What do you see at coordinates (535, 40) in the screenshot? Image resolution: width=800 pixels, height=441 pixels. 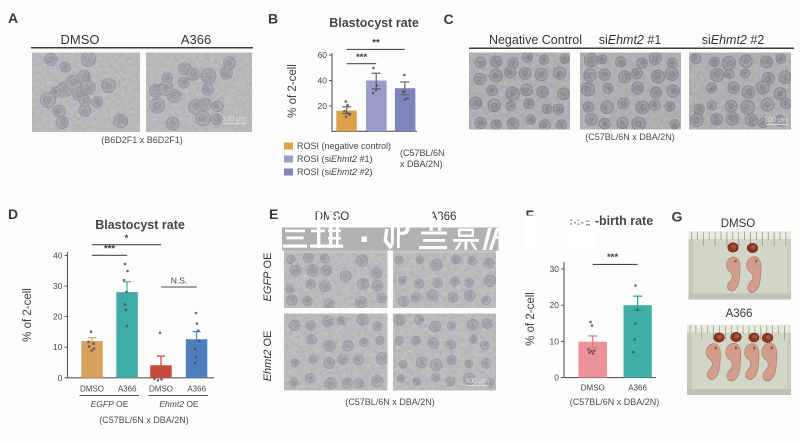 I see `svg-text: Negative Control` at bounding box center [535, 40].